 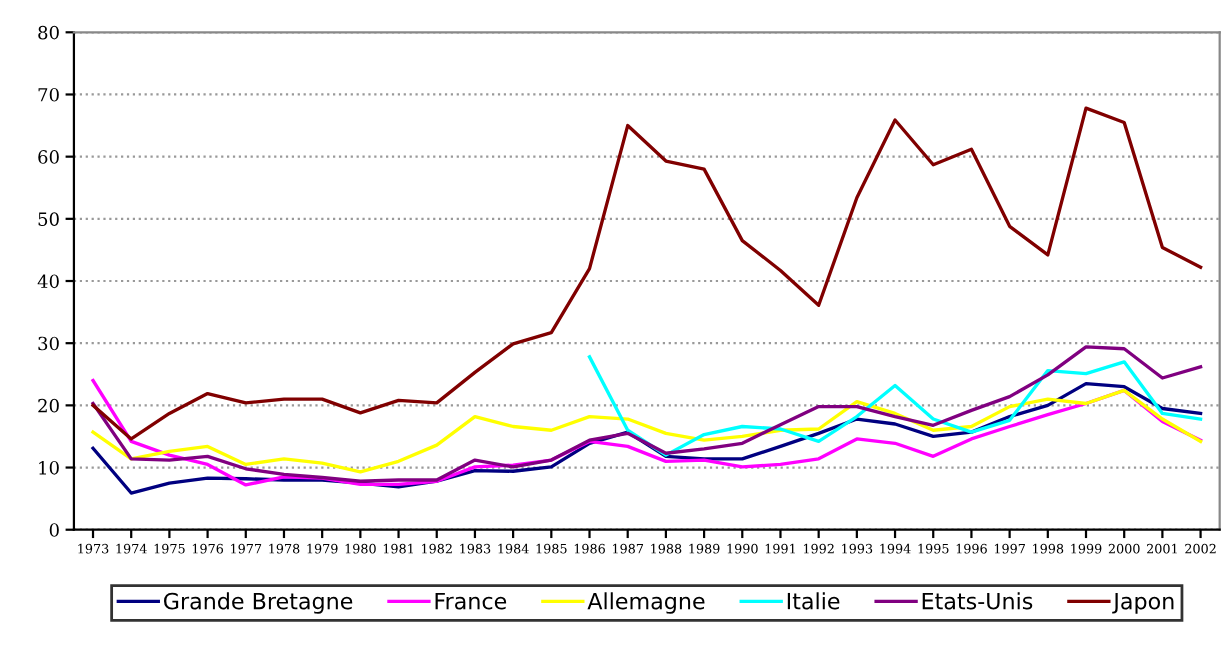 What do you see at coordinates (49, 468) in the screenshot?
I see `y-tick-label: 10` at bounding box center [49, 468].